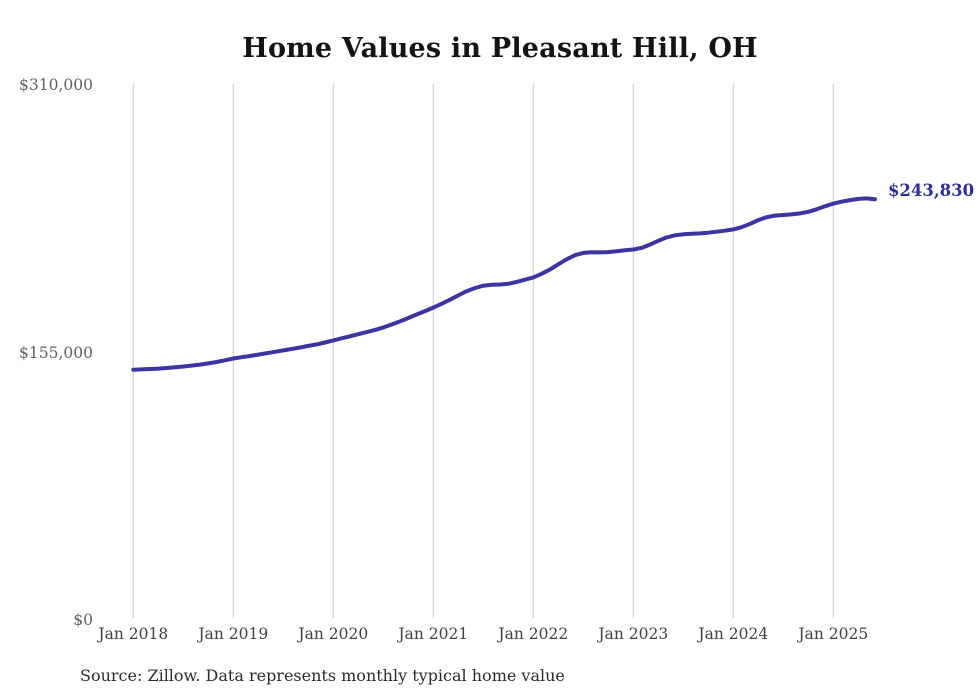 The width and height of the screenshot is (980, 699). Describe the element at coordinates (433, 634) in the screenshot. I see `x-axis-label: Jan 2021` at that location.